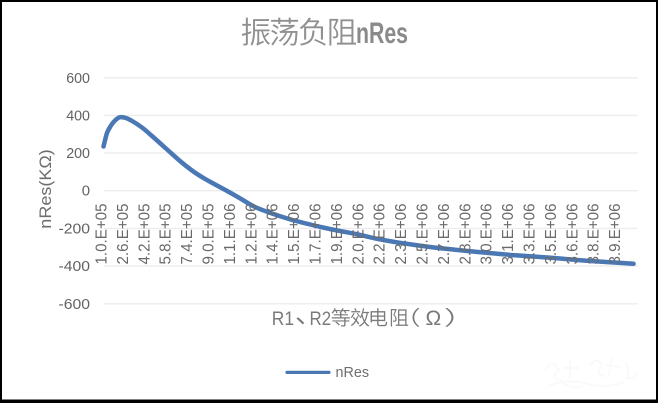 The width and height of the screenshot is (658, 408). I want to click on svg-text: 1.2.E+06, so click(251, 234).